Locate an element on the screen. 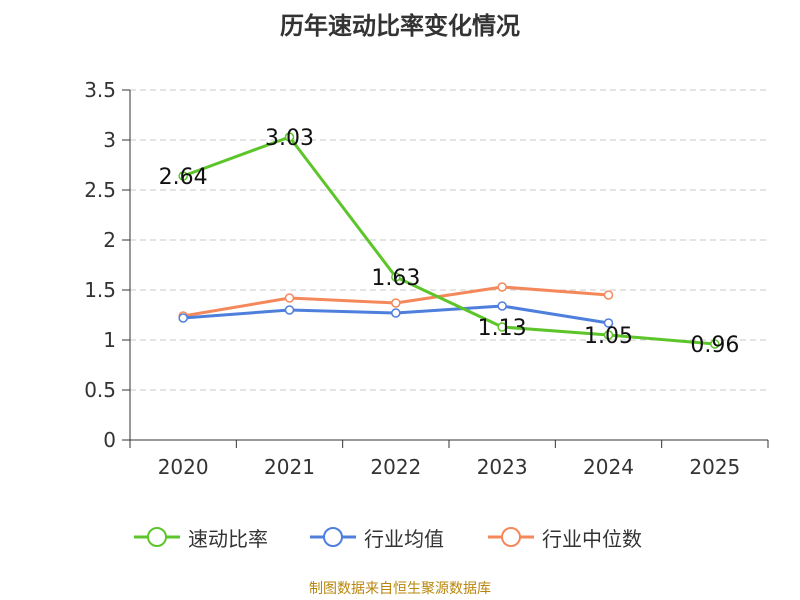 Image resolution: width=800 pixels, height=600 pixels. x-tick-label: 2024 is located at coordinates (608, 467).